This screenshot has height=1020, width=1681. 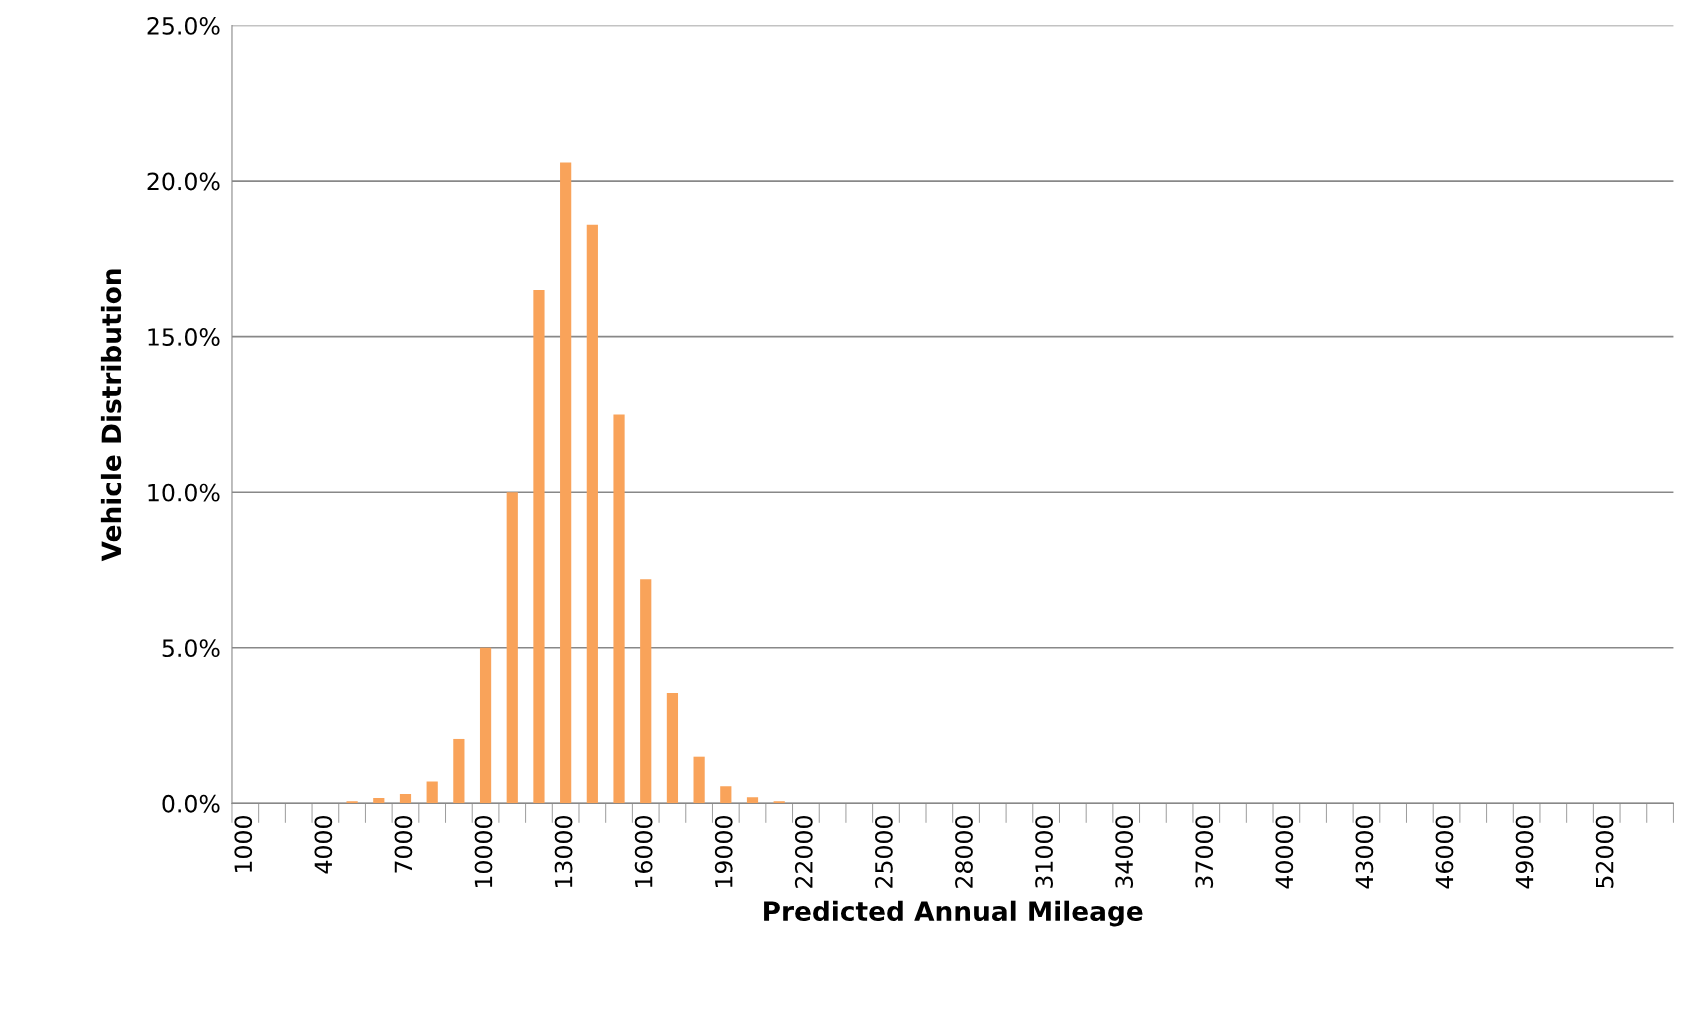 What do you see at coordinates (1444, 852) in the screenshot?
I see `x-tick-label: 46000` at bounding box center [1444, 852].